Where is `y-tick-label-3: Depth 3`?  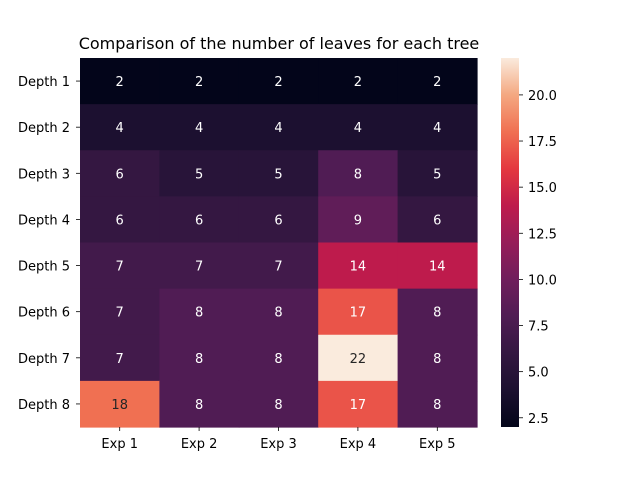
y-tick-label-3: Depth 3 is located at coordinates (44, 174).